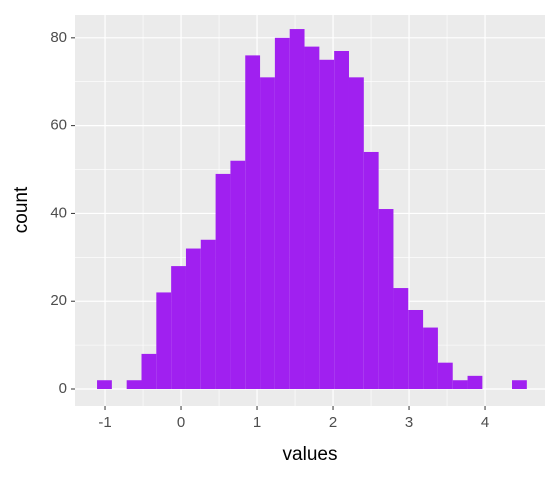 Image resolution: width=560 pixels, height=480 pixels. What do you see at coordinates (63, 388) in the screenshot?
I see `y-tick-label: 0` at bounding box center [63, 388].